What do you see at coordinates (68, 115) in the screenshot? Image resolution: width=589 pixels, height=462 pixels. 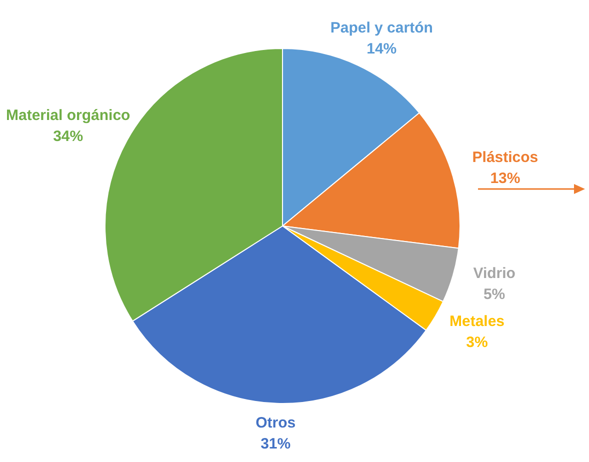 I see `slice-label: Material orgánico` at bounding box center [68, 115].